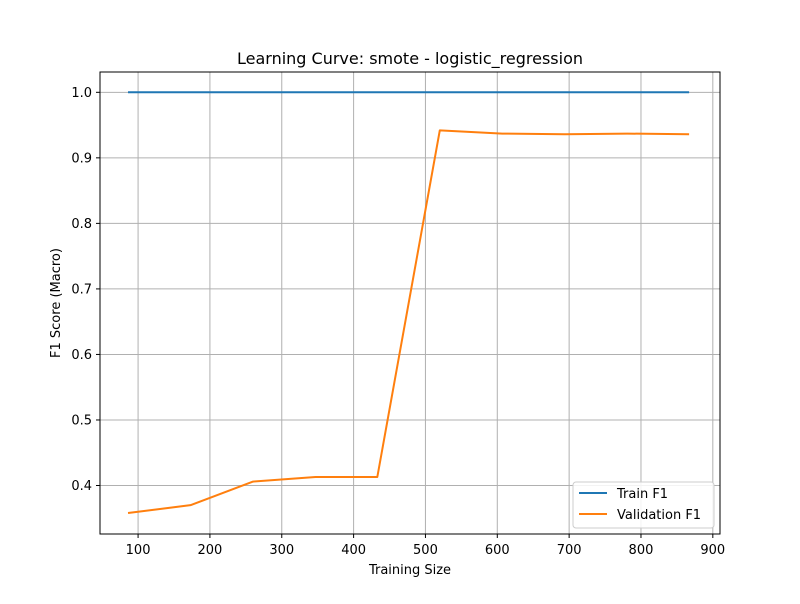  What do you see at coordinates (642, 494) in the screenshot?
I see `legend-label-train: Train F1` at bounding box center [642, 494].